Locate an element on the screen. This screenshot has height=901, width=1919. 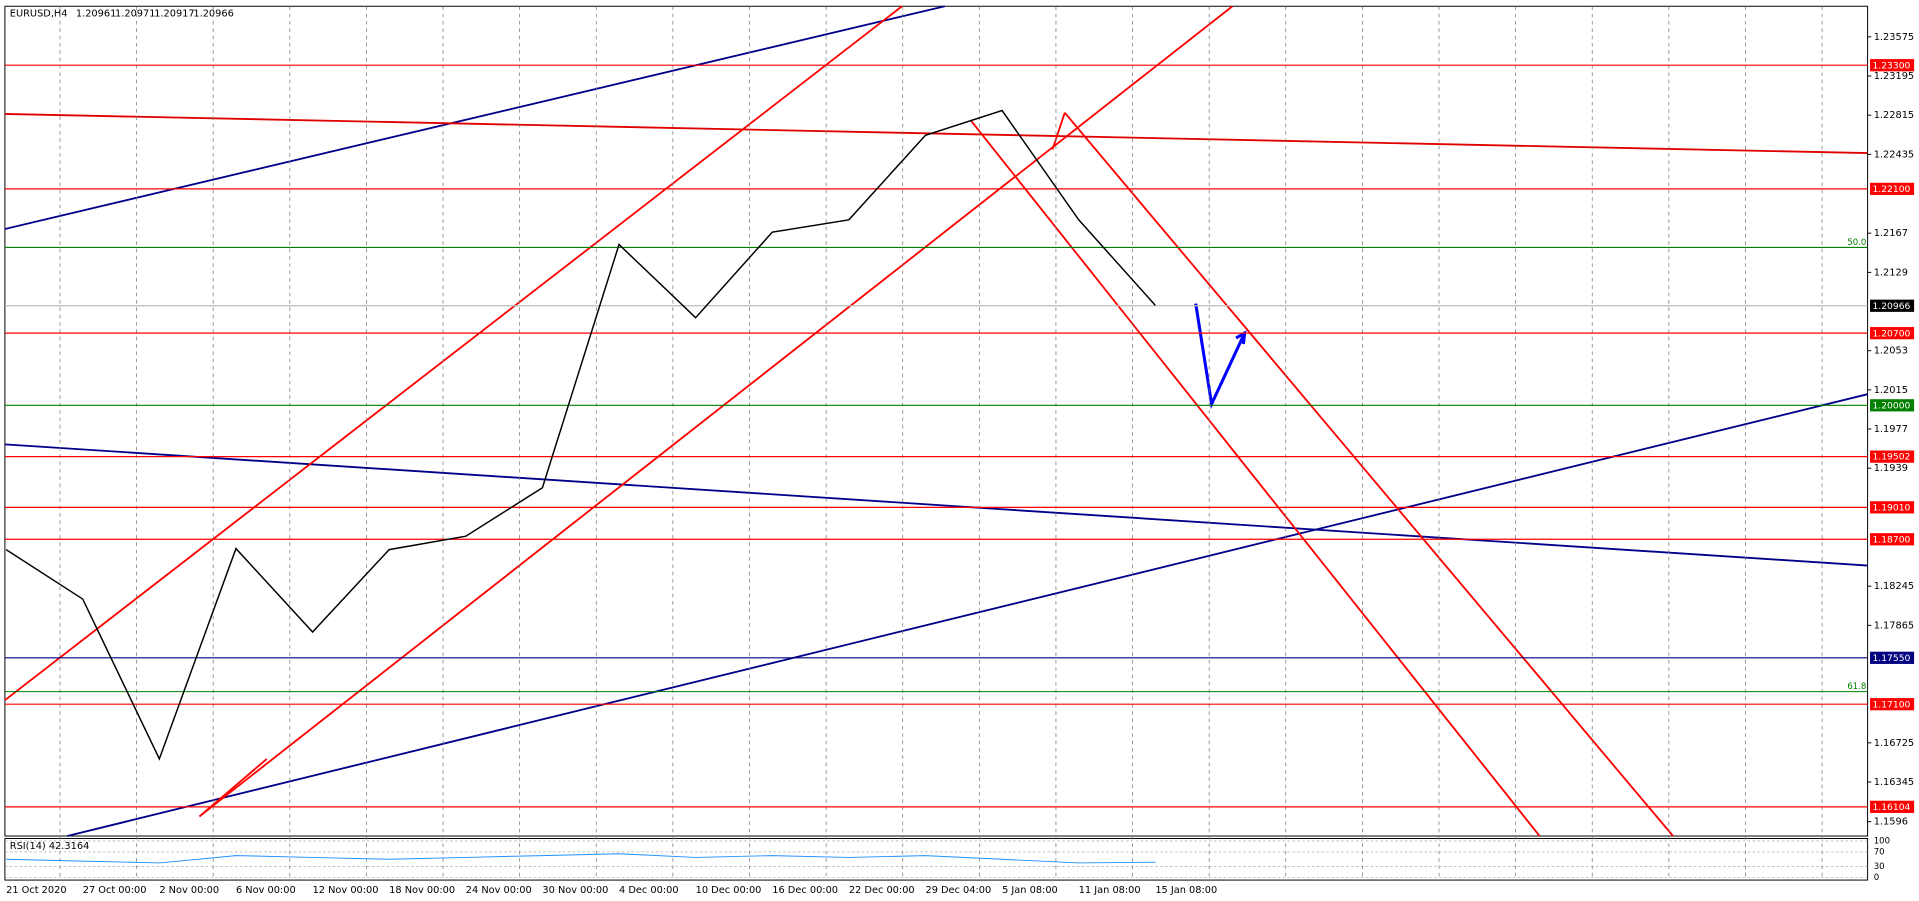
rsi-pane is located at coordinates (936, 859).